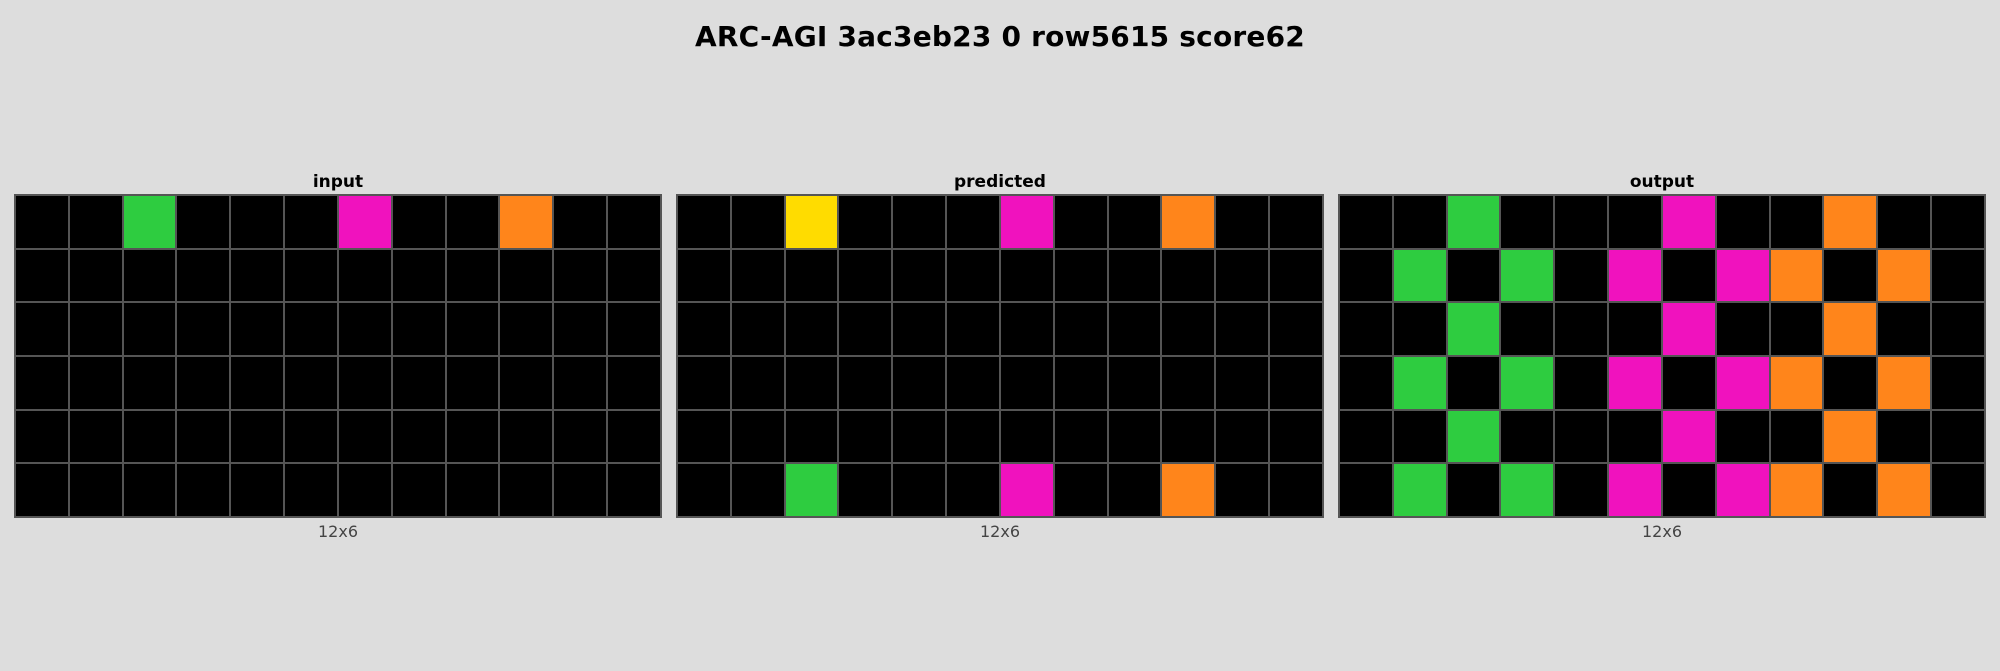  What do you see at coordinates (999, 531) in the screenshot?
I see `predicted-size-label: 12x6` at bounding box center [999, 531].